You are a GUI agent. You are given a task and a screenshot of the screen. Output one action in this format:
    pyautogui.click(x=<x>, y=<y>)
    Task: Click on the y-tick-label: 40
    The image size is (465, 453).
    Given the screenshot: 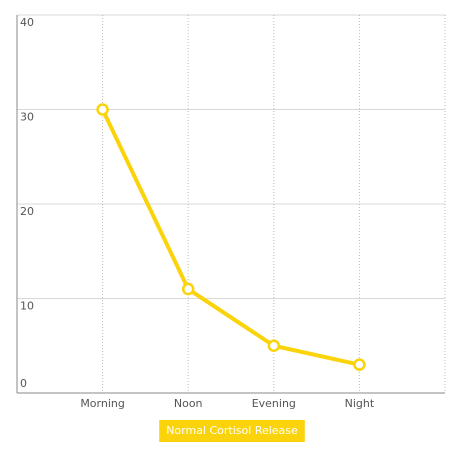 What is the action you would take?
    pyautogui.click(x=27, y=22)
    